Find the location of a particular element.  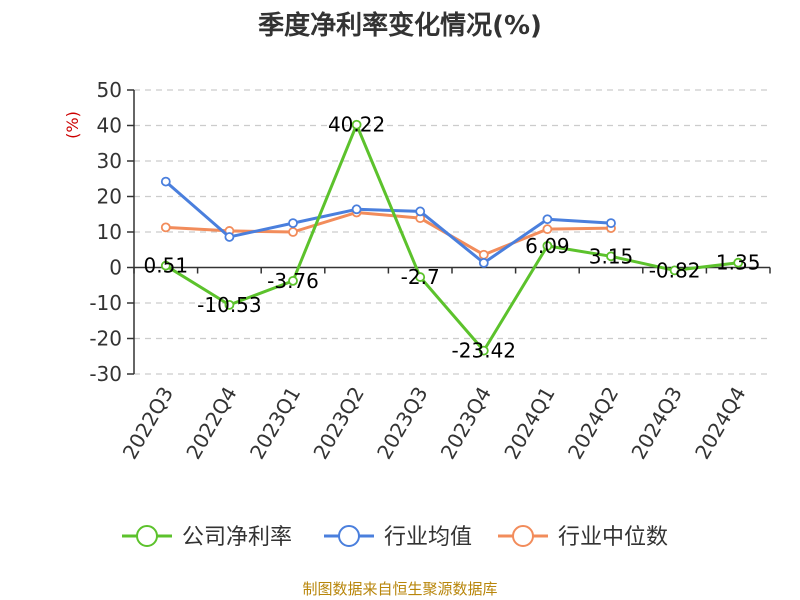

legend-item-0: 公司净利率 is located at coordinates (207, 537).